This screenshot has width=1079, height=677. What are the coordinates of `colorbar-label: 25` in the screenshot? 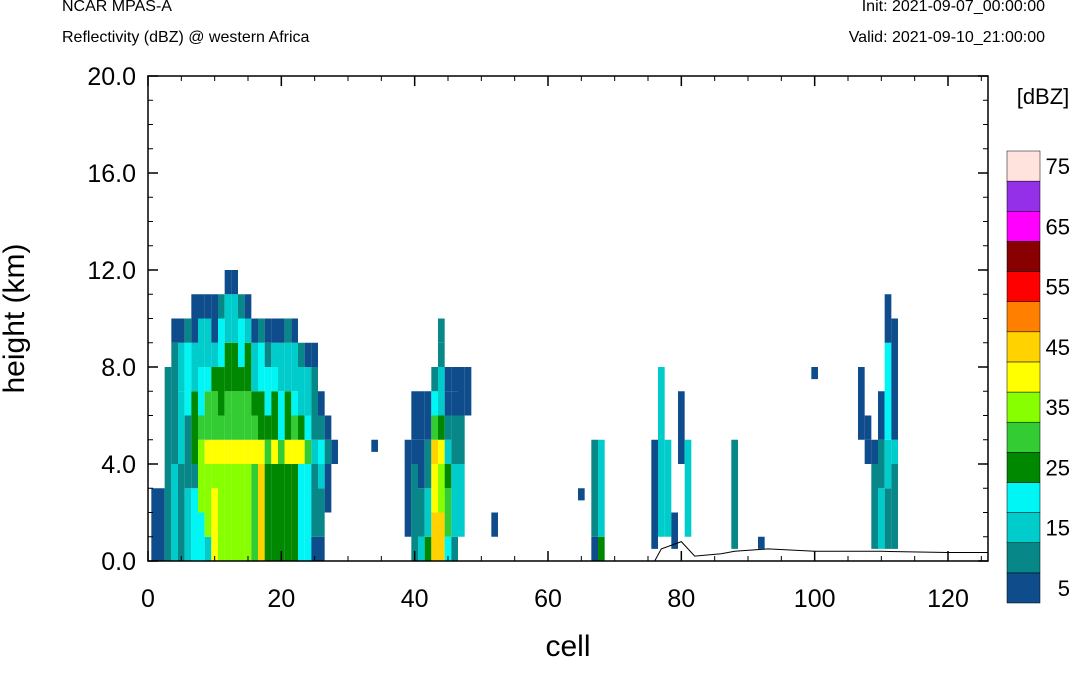 It's located at (1058, 467).